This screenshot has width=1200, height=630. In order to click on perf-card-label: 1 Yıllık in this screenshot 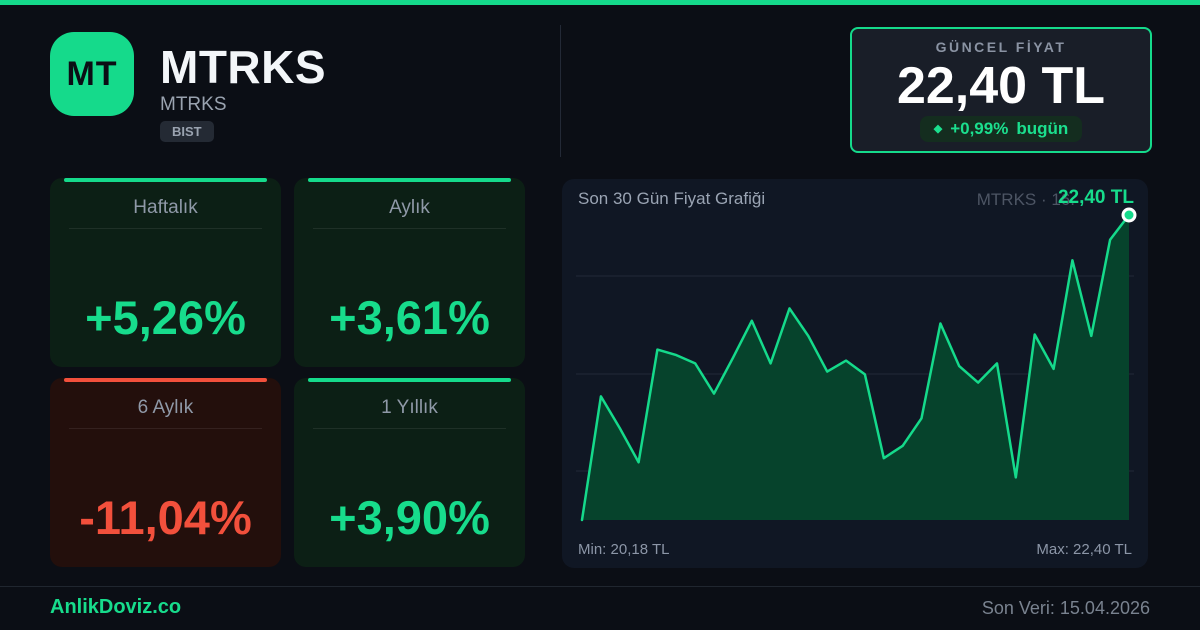, I will do `click(409, 407)`.